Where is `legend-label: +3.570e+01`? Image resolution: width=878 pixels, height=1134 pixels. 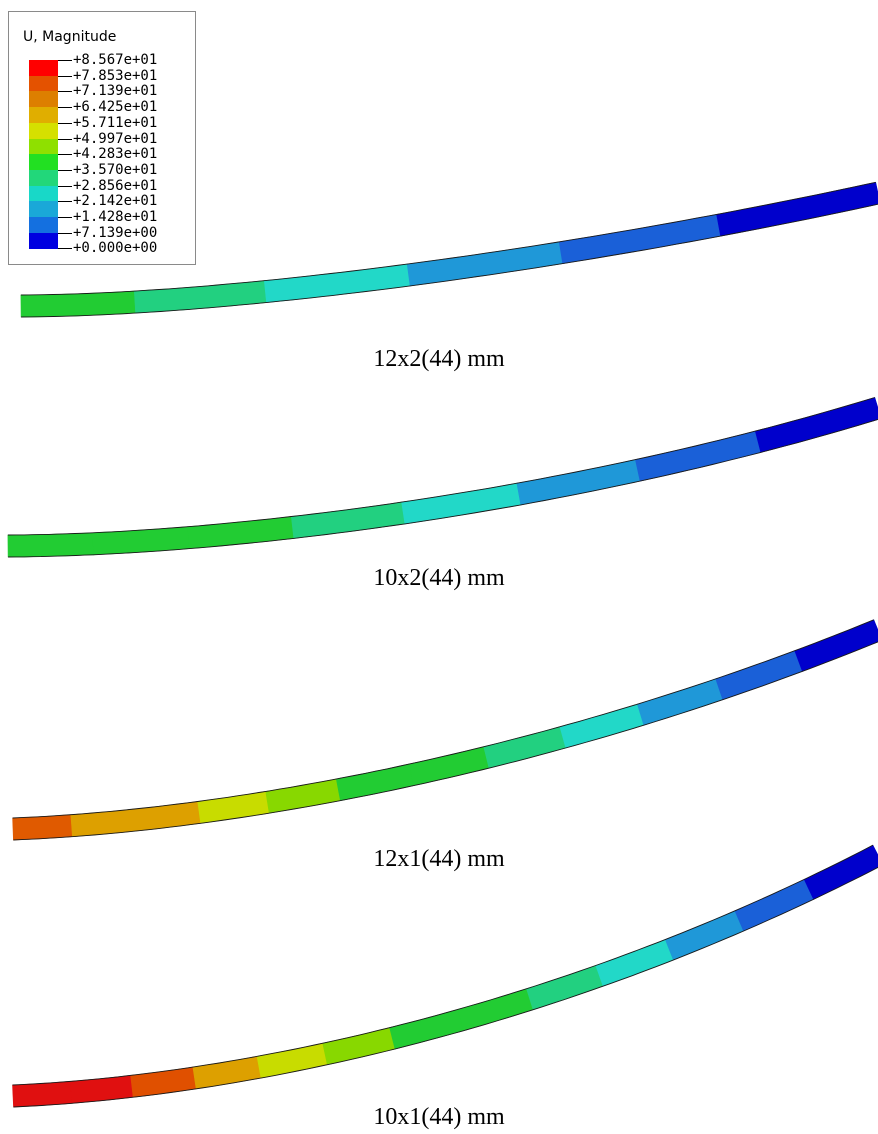
legend-label: +3.570e+01 is located at coordinates (115, 169).